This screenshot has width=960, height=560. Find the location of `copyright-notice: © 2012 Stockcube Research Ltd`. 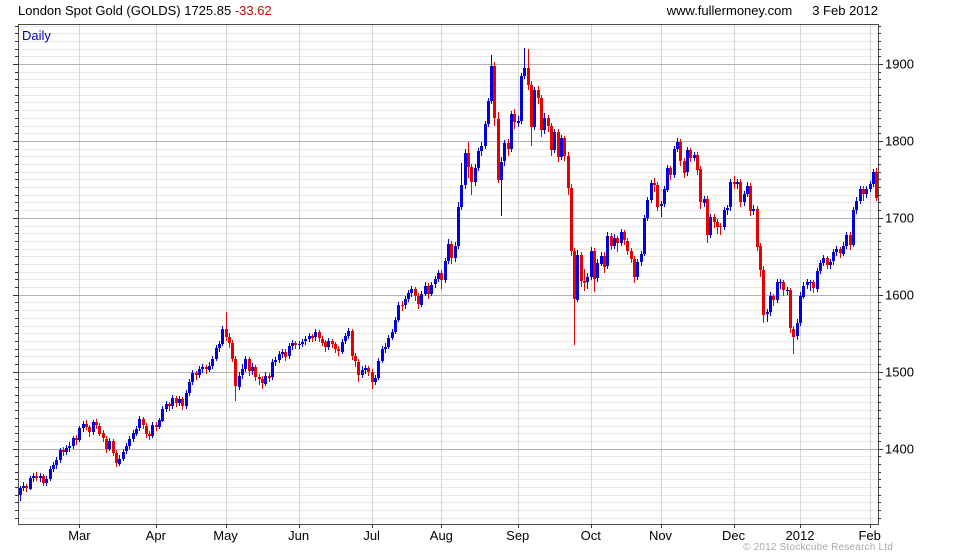

copyright-notice: © 2012 Stockcube Research Ltd is located at coordinates (818, 547).